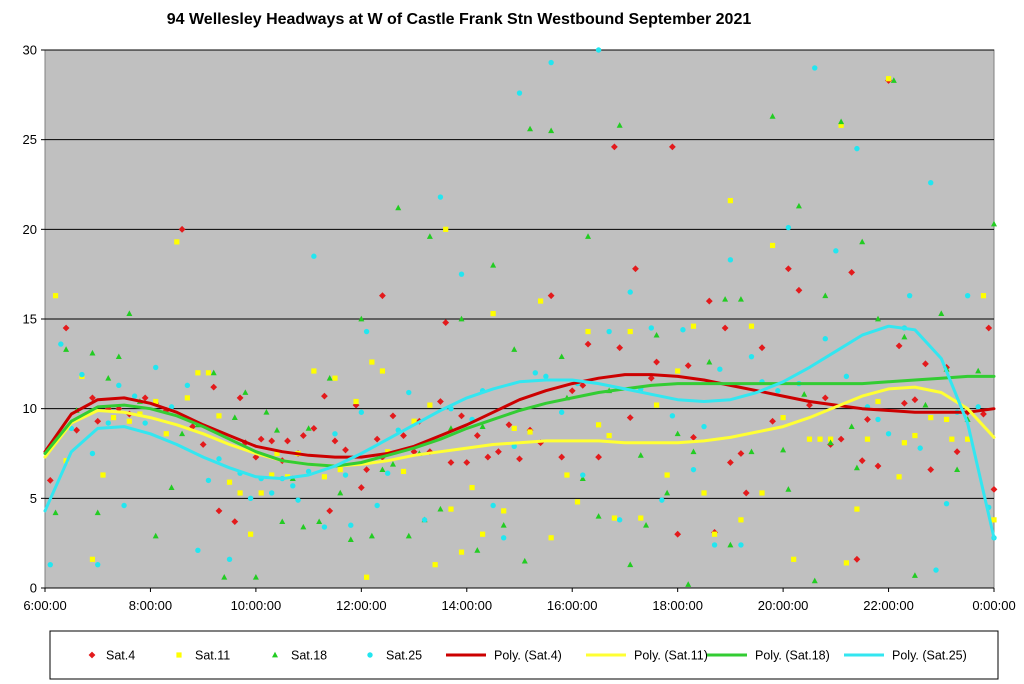  Describe the element at coordinates (256, 605) in the screenshot. I see `x-tick-label: 10:00:00` at that location.